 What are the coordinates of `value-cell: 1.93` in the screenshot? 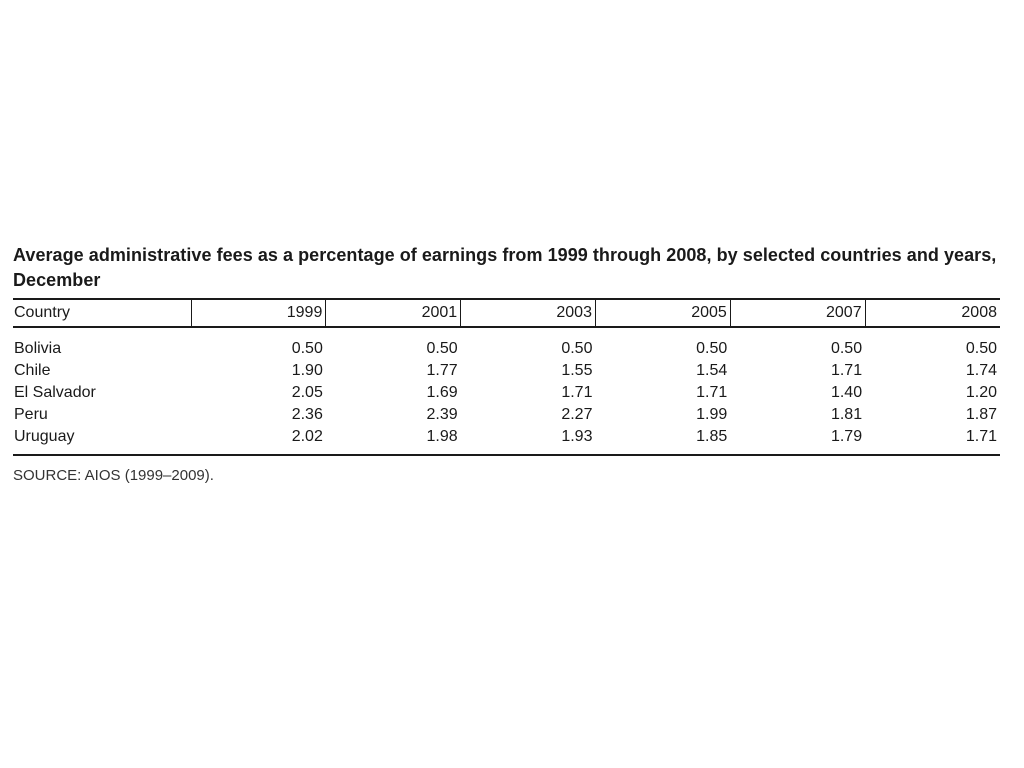 It's located at (577, 436).